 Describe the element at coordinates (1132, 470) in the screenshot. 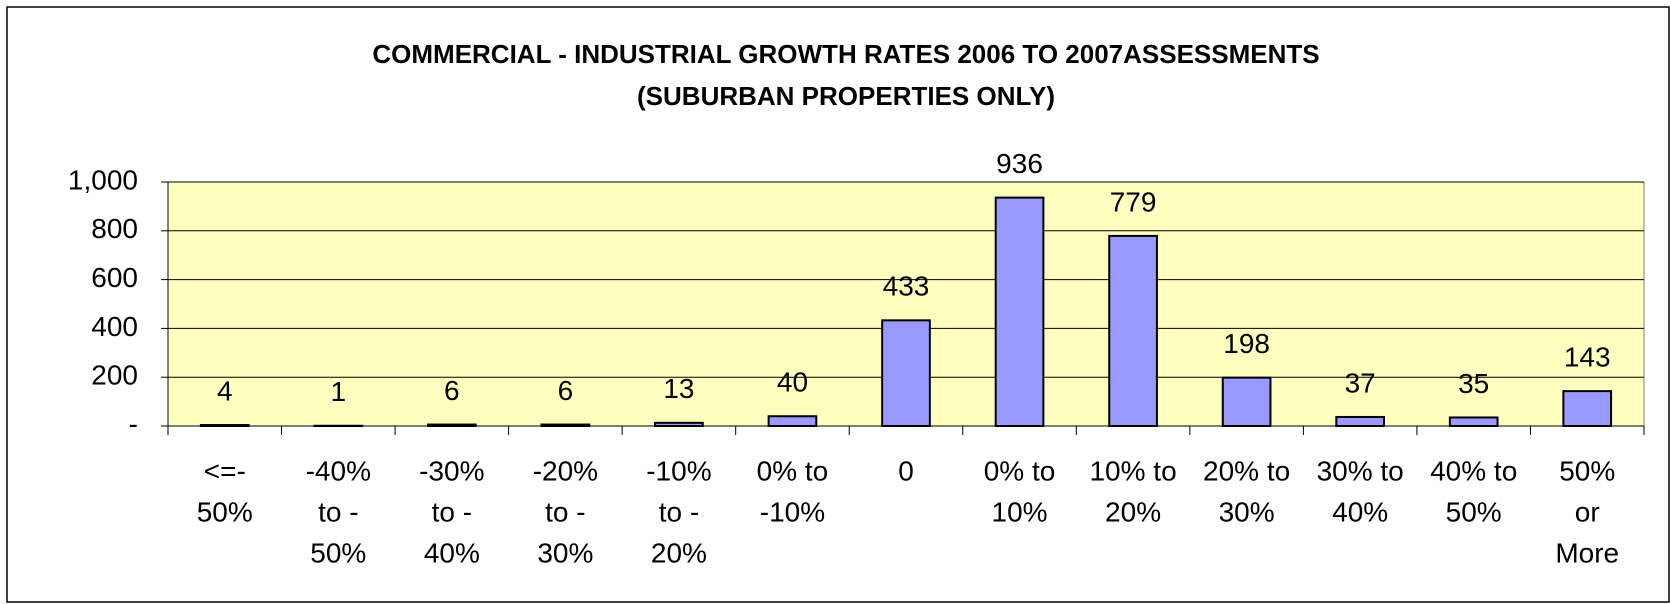

I see `x-tick-label: 10% to` at that location.